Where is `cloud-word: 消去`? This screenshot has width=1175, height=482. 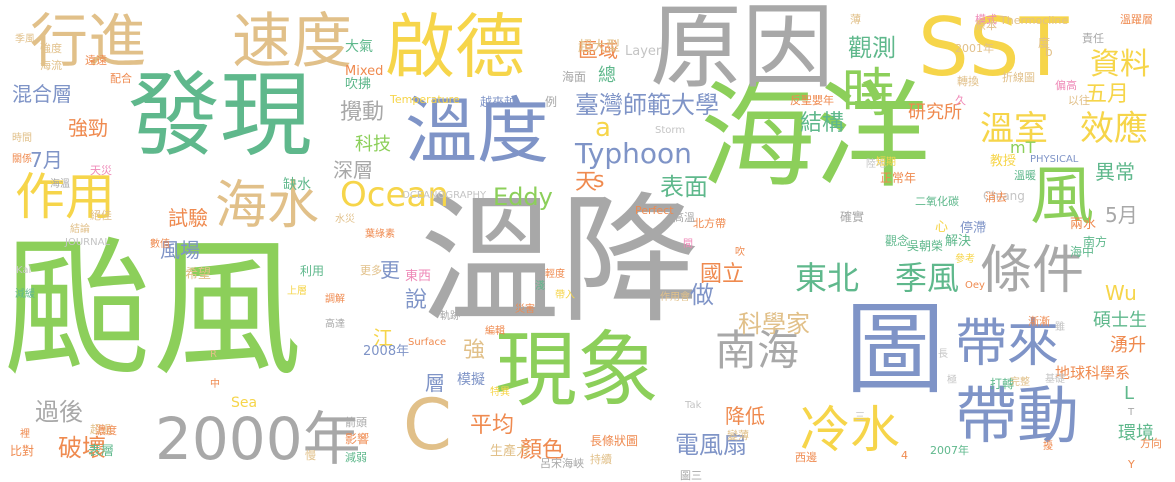
cloud-word: 消去 is located at coordinates (996, 197).